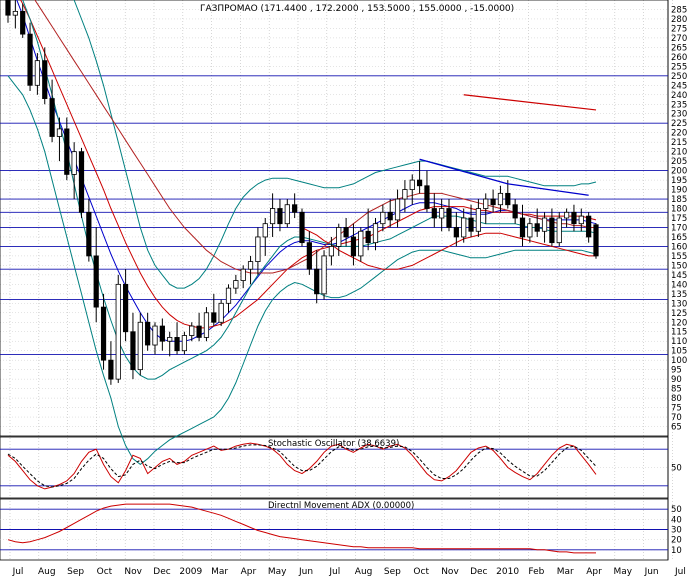 Image resolution: width=699 pixels, height=582 pixels. Describe the element at coordinates (679, 20) in the screenshot. I see `y-tick-label: 280` at that location.